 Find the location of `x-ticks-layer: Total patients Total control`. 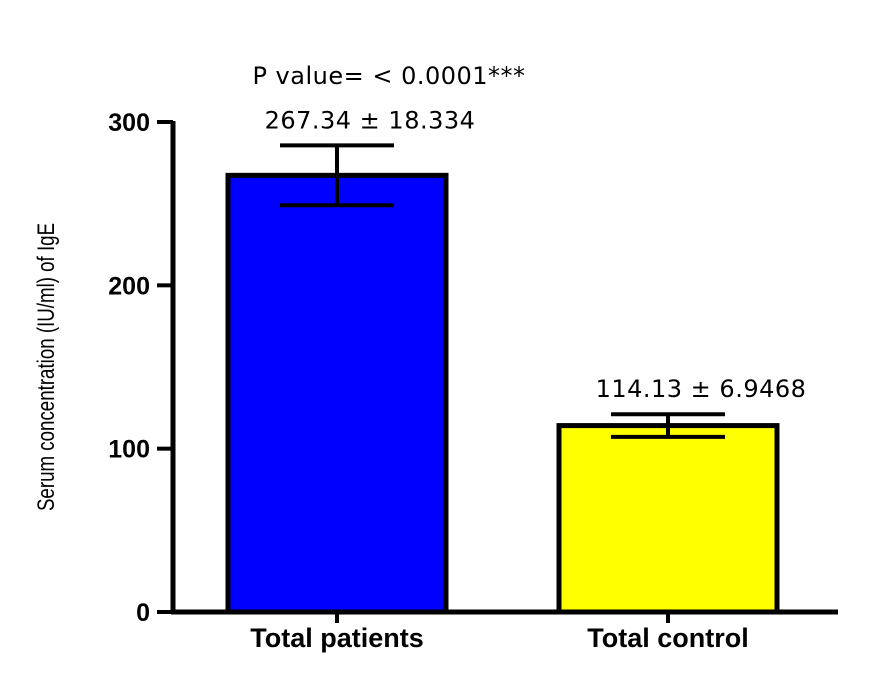

x-ticks-layer: Total patients Total control is located at coordinates (499, 632).